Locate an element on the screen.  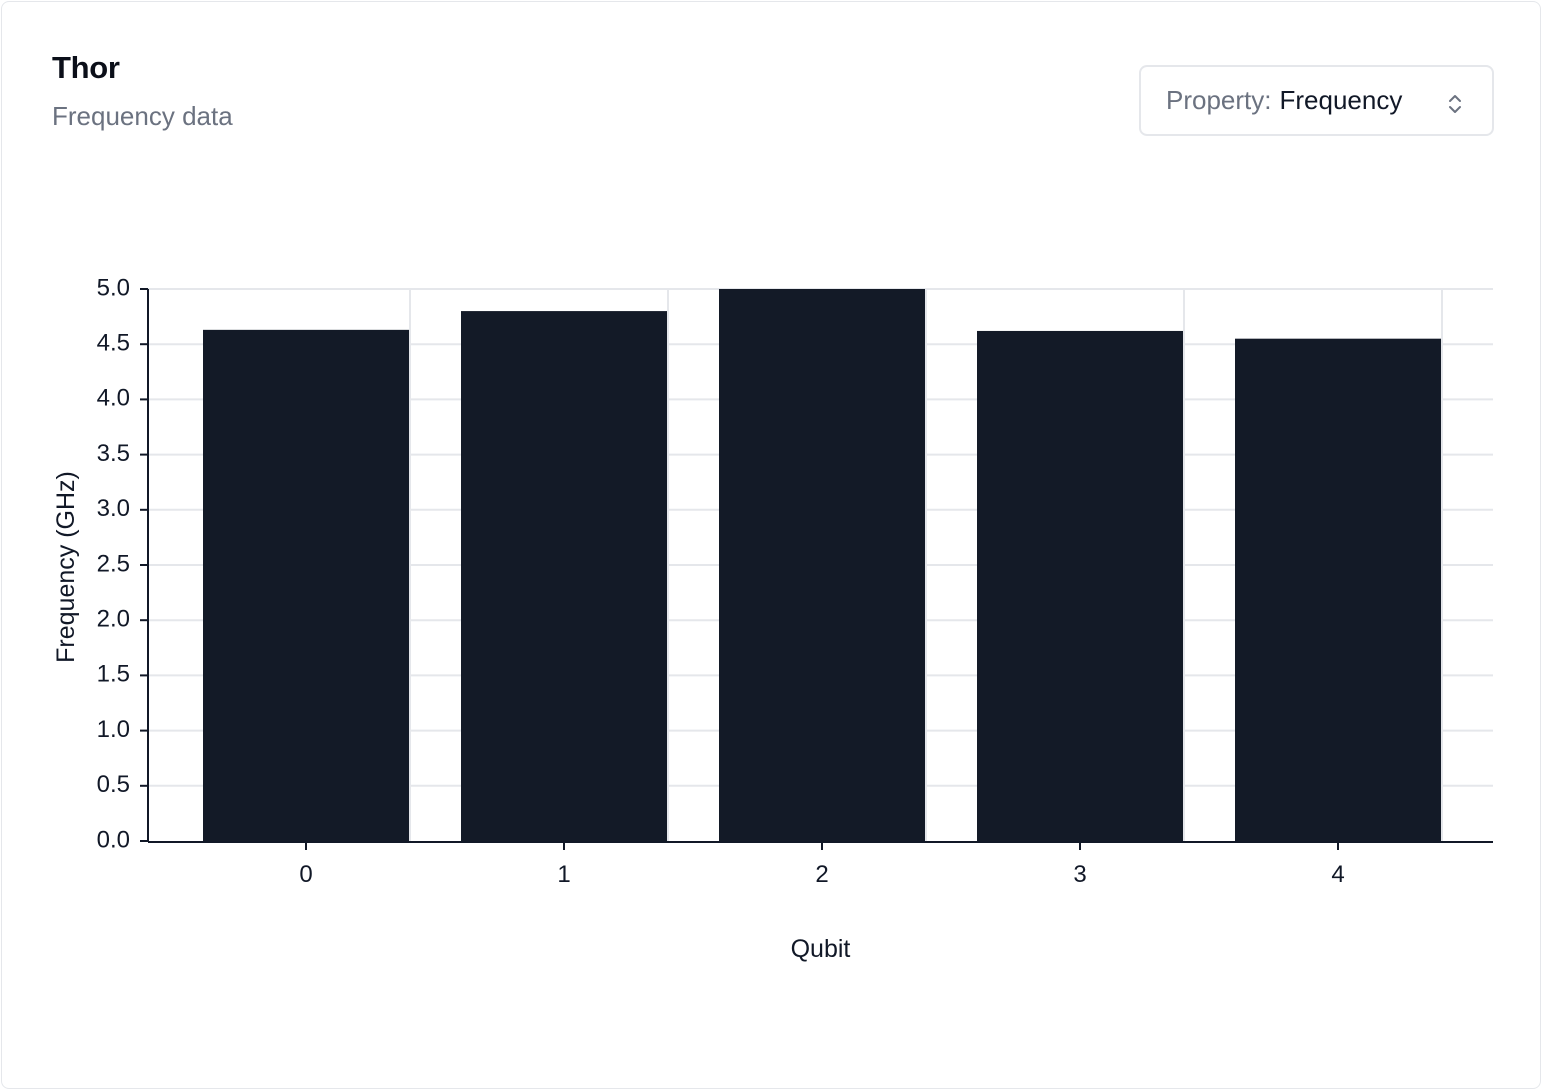
property-select-value: Frequency is located at coordinates (1341, 100).